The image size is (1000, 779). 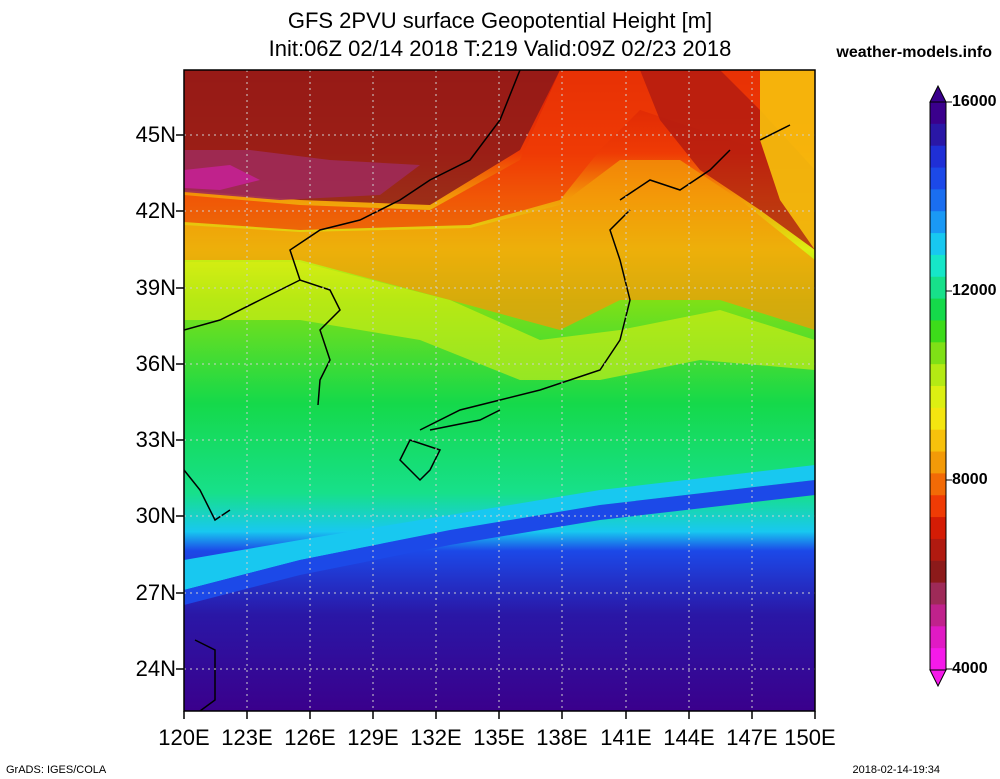 What do you see at coordinates (499, 737) in the screenshot?
I see `lon-label-135e: 135E` at bounding box center [499, 737].